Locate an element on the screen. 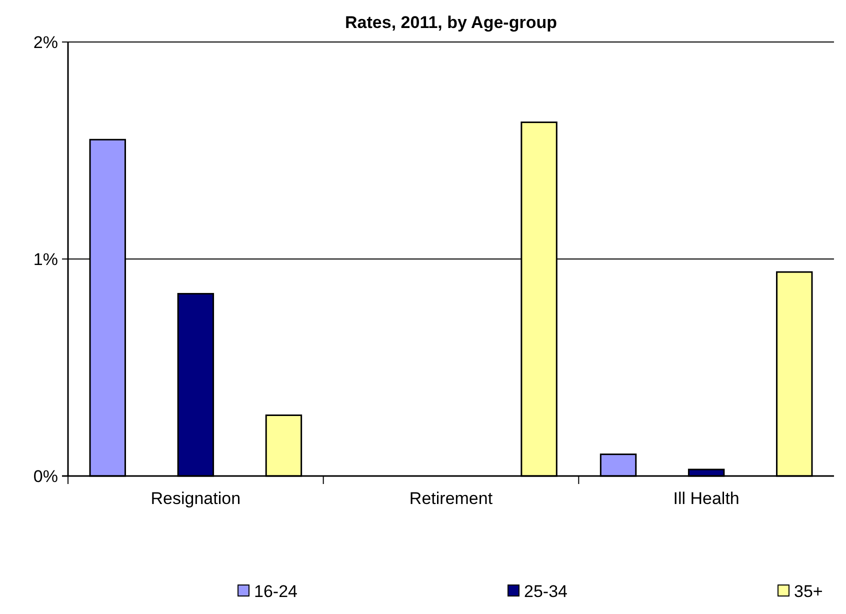 The height and width of the screenshot is (614, 846). x-tick-label: Ill Health is located at coordinates (706, 498).